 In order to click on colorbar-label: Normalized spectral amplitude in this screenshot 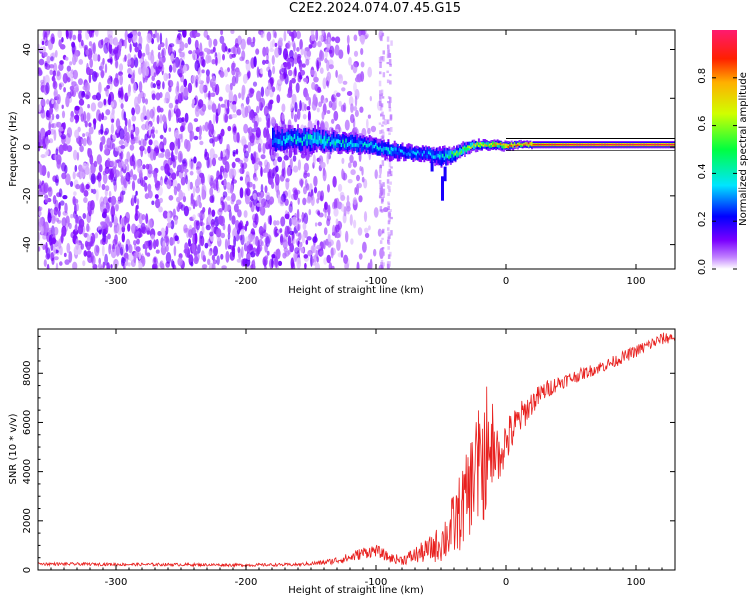, I will do `click(743, 149)`.